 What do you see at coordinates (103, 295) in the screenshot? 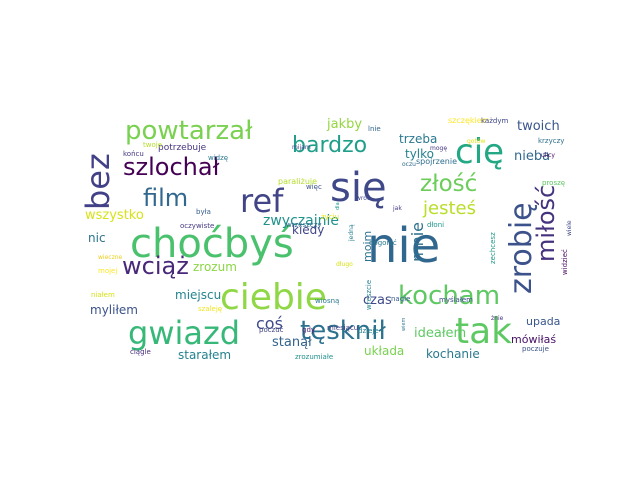
I see `word-nialem: niałem` at bounding box center [103, 295].